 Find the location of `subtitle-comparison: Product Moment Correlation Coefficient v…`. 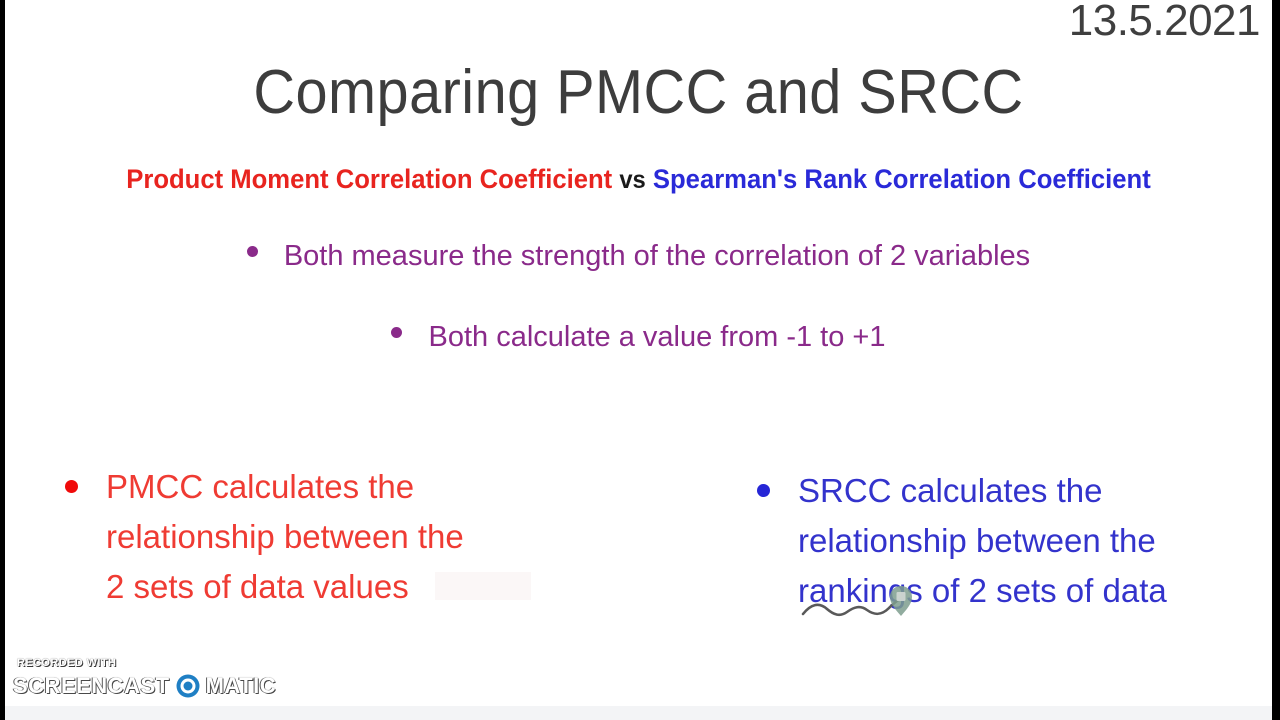

subtitle-comparison: Product Moment Correlation Coefficient v… is located at coordinates (639, 179).